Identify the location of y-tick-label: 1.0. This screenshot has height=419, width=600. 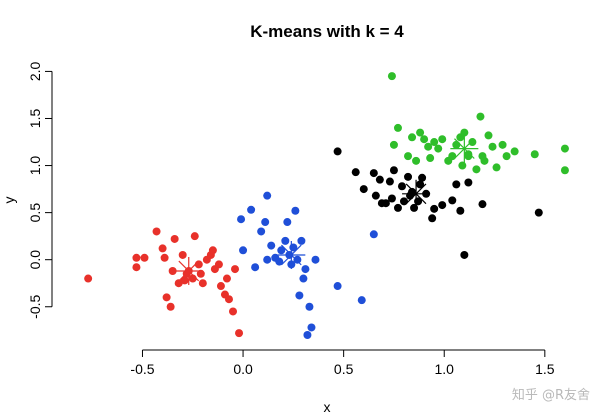
(35, 166).